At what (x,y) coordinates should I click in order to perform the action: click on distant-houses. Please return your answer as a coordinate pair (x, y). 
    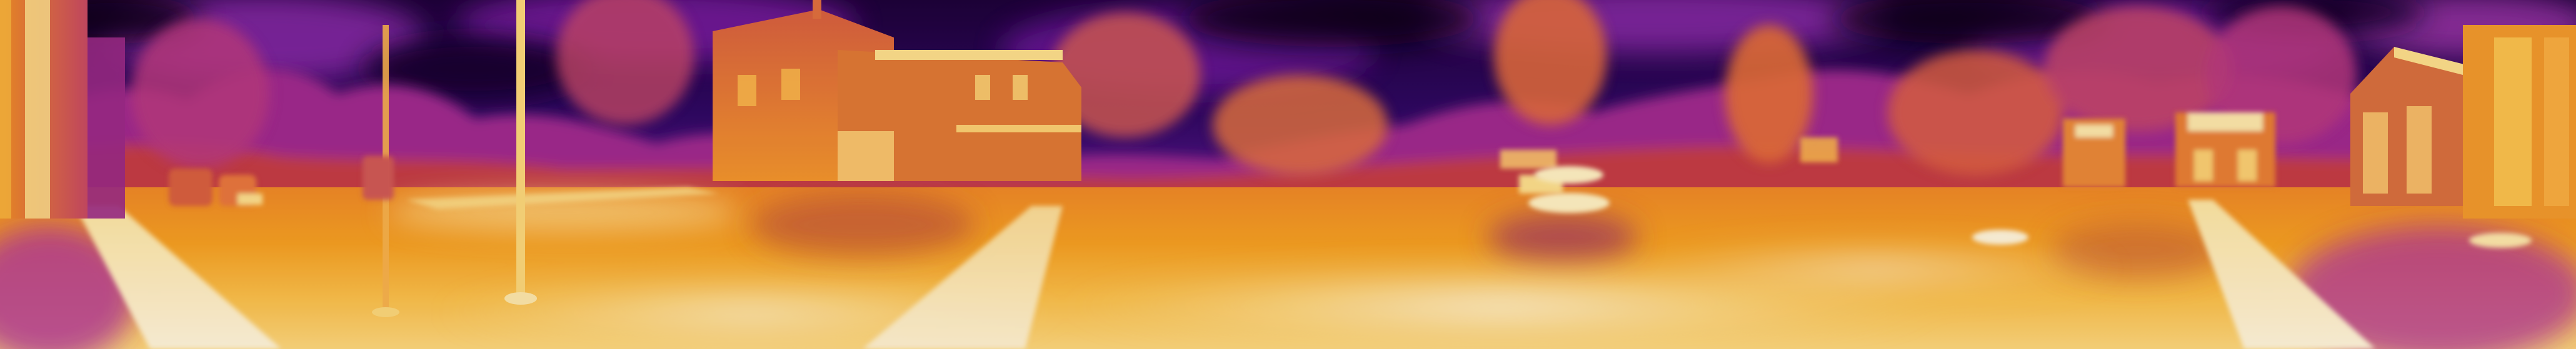
    Looking at the image, I should click on (1887, 153).